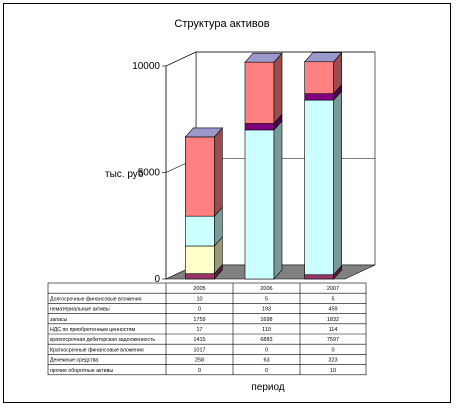 The height and width of the screenshot is (408, 456). I want to click on table-cell: 1832, so click(333, 320).